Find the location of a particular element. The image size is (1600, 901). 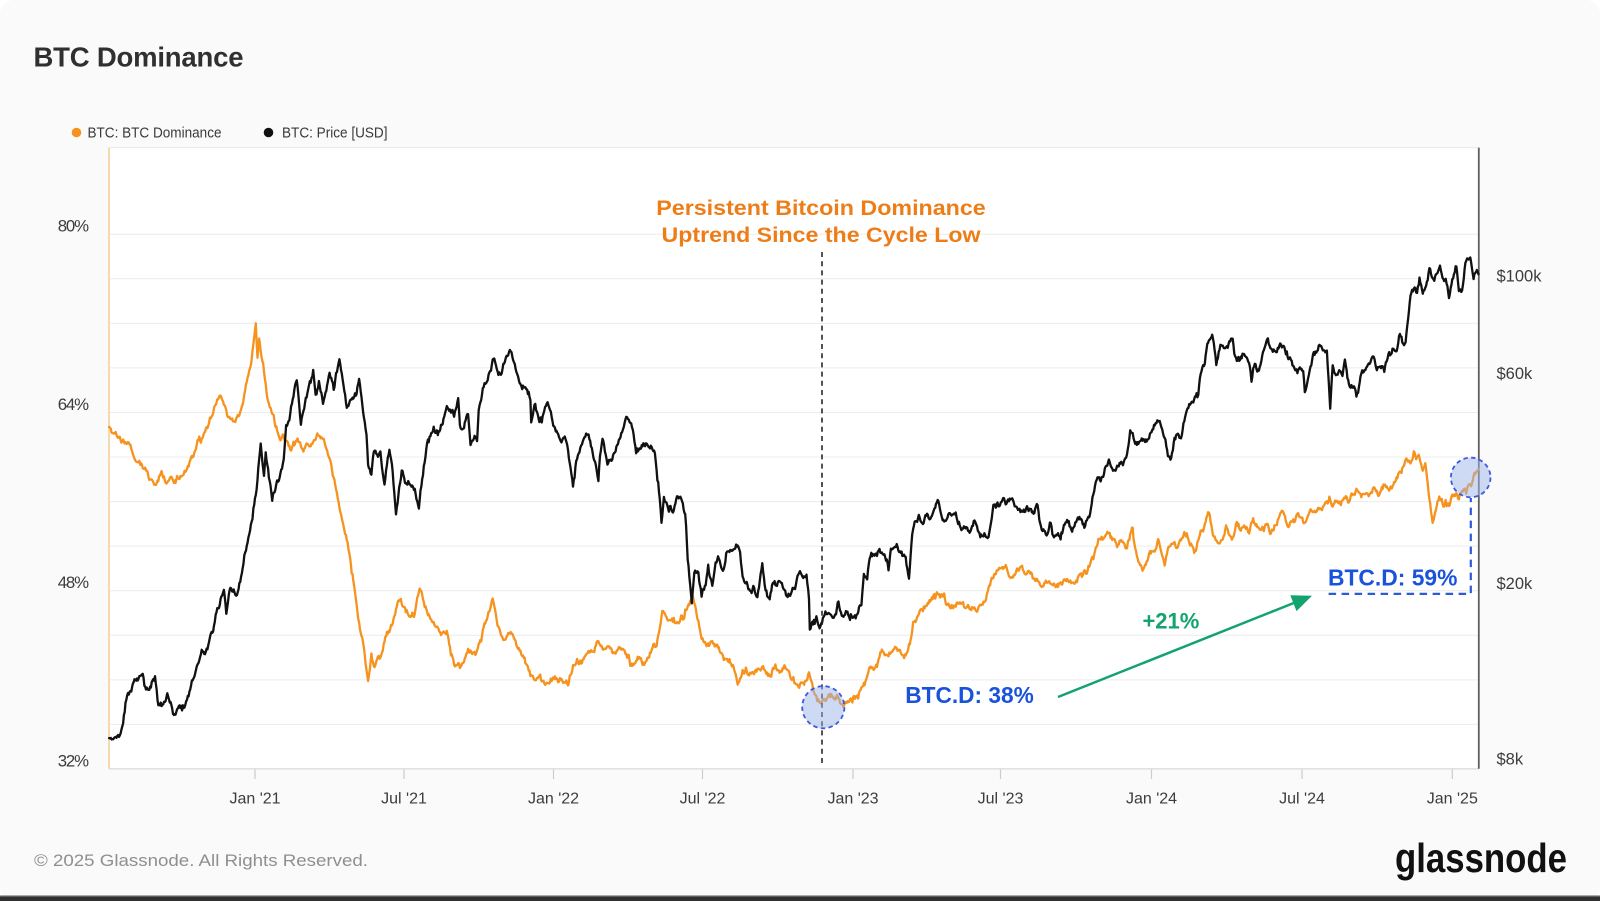

svg-text: Jul '22 is located at coordinates (703, 799).